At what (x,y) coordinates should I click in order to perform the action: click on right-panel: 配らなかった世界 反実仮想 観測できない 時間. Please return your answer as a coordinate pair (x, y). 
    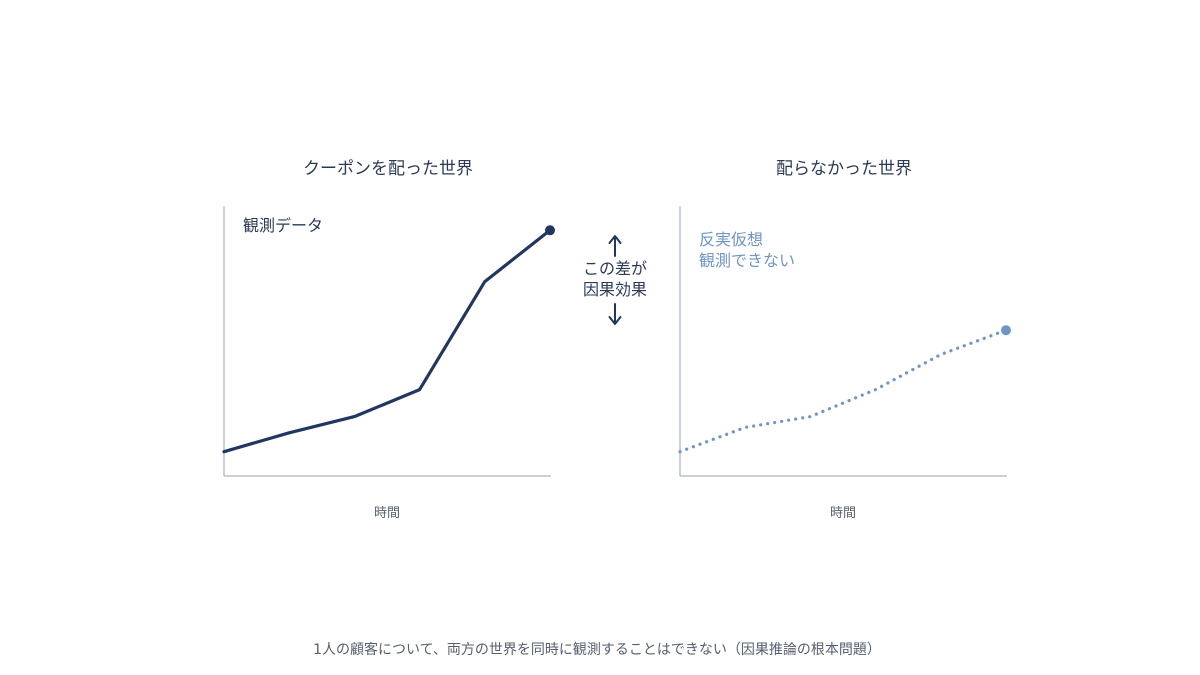
    Looking at the image, I should click on (844, 340).